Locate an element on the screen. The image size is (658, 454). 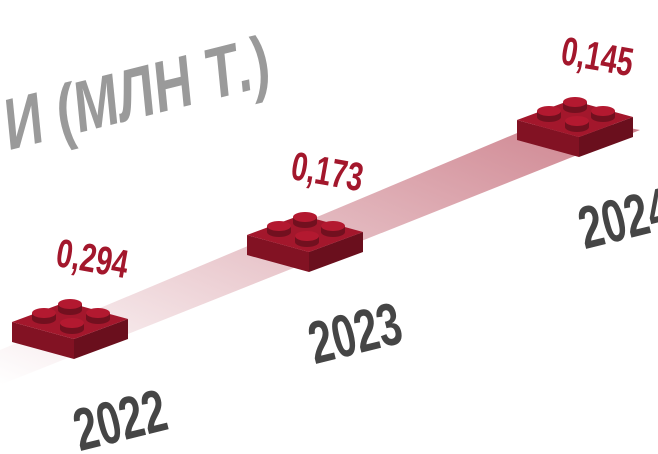
chart-title: И (МЛН Т.) is located at coordinates (139, 94).